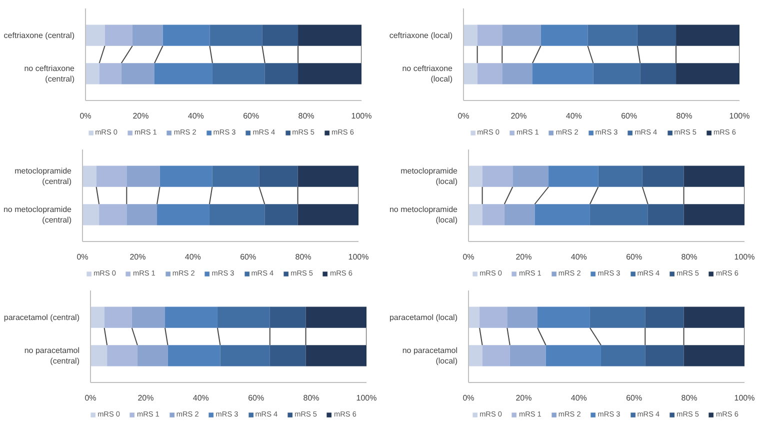 Image resolution: width=770 pixels, height=423 pixels. What do you see at coordinates (50, 74) in the screenshot?
I see `y-tick-label: no ceftriaxone (central)` at bounding box center [50, 74].